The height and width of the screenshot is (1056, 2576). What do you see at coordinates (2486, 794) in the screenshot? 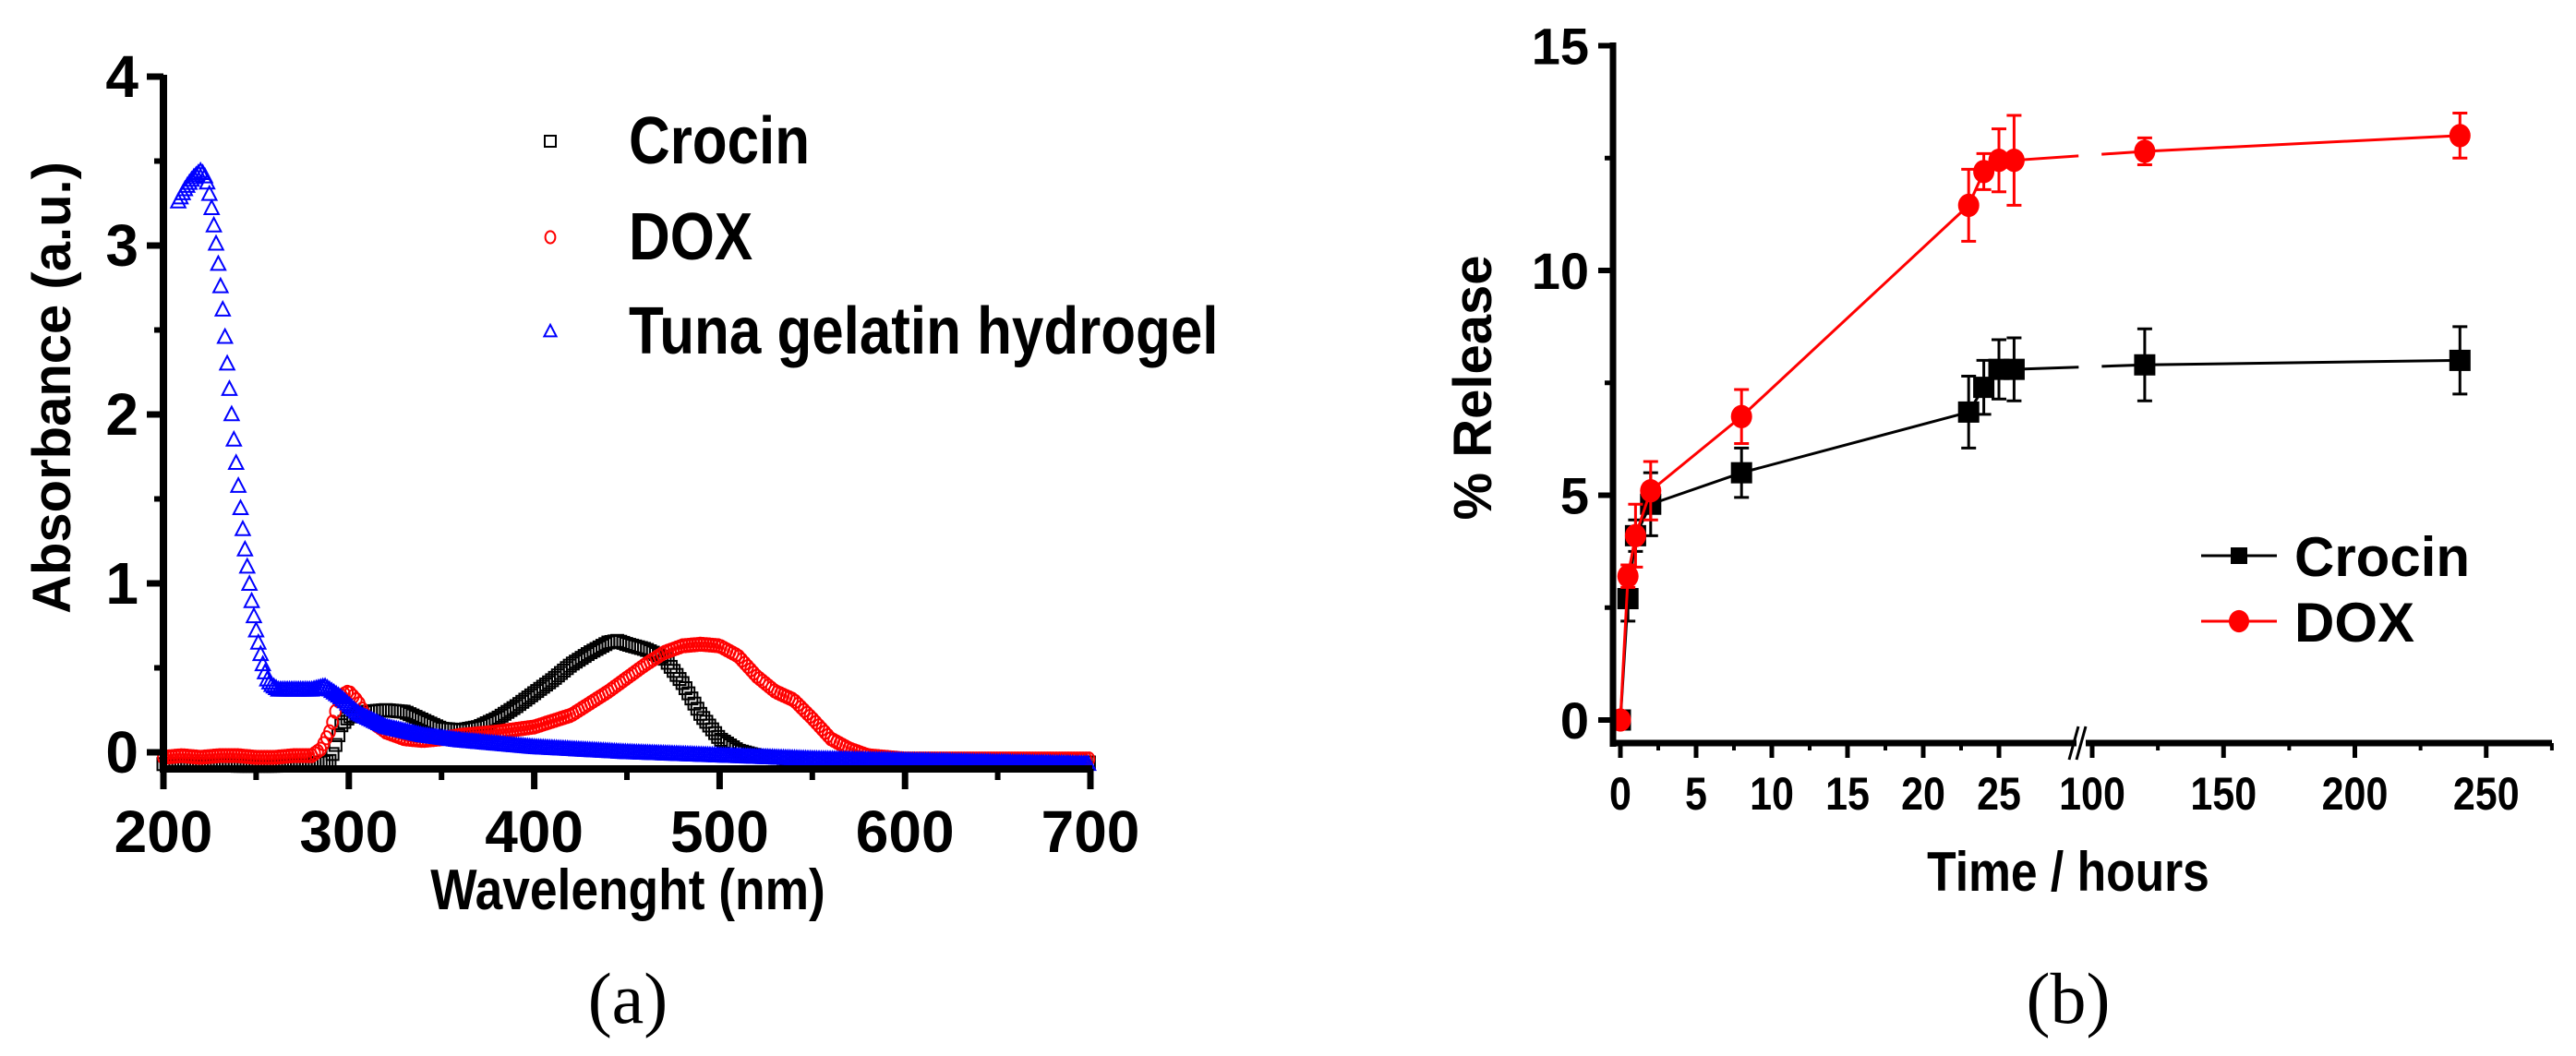
I see `x-tick-label: 250` at bounding box center [2486, 794].